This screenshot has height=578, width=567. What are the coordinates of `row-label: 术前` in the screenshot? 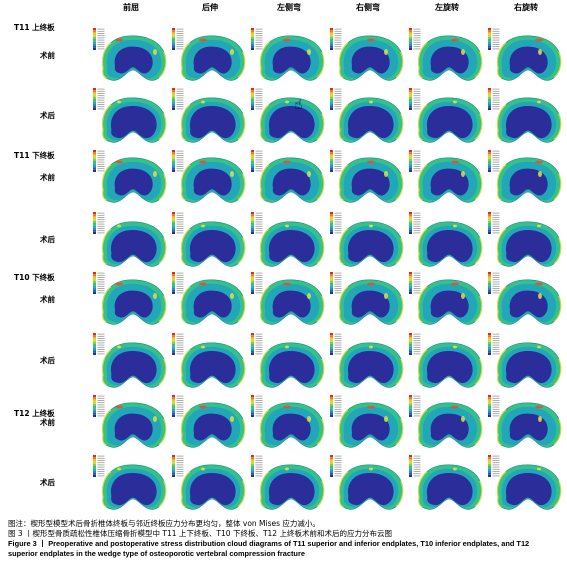 It's located at (47, 177).